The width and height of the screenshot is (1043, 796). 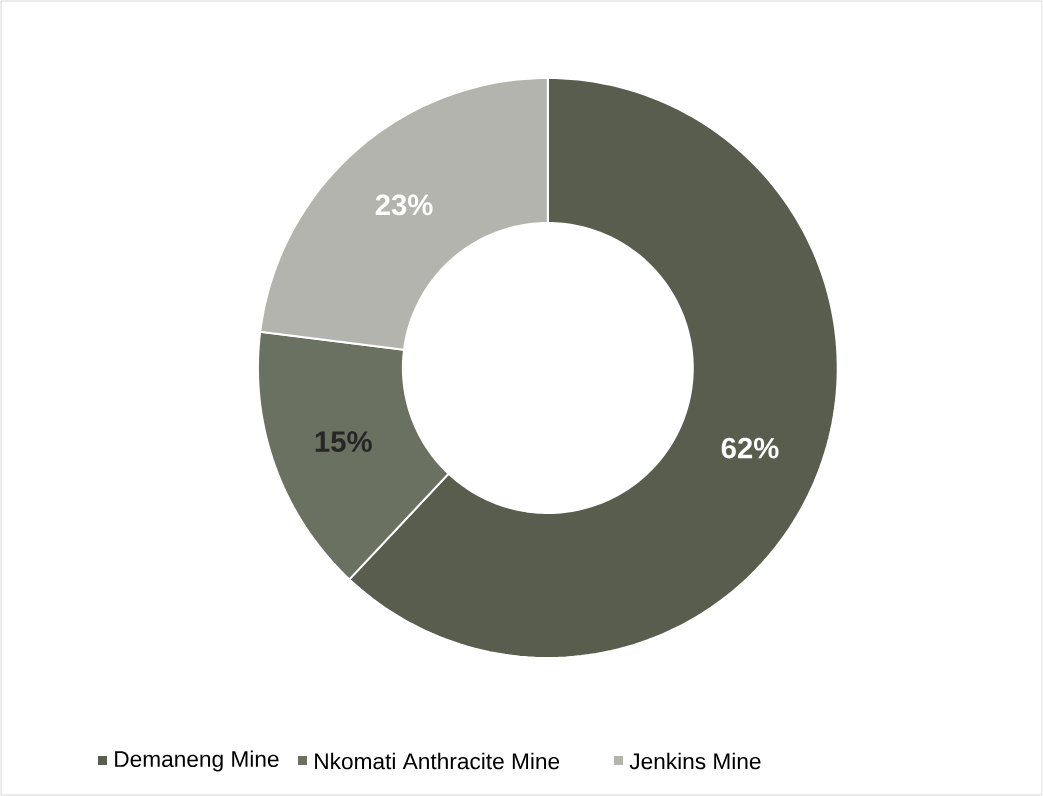 What do you see at coordinates (437, 761) in the screenshot?
I see `legend-label: Nkomati Anthracite Mine` at bounding box center [437, 761].